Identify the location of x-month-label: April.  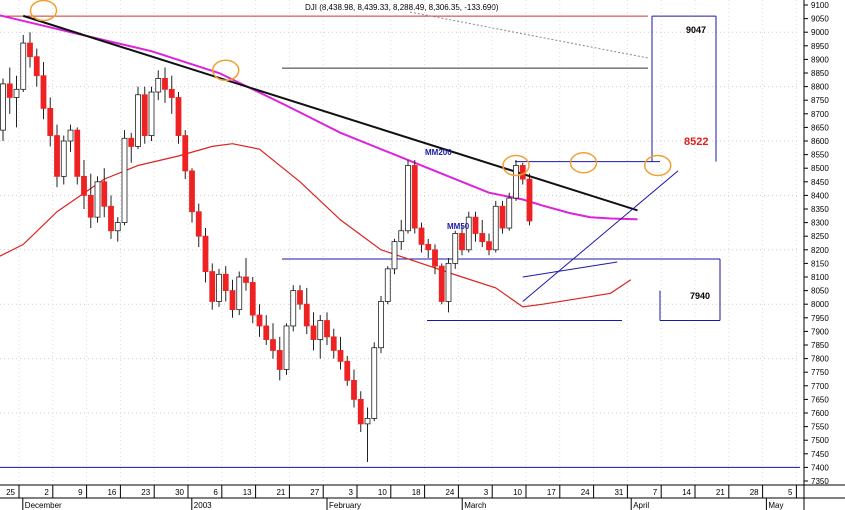
(641, 505).